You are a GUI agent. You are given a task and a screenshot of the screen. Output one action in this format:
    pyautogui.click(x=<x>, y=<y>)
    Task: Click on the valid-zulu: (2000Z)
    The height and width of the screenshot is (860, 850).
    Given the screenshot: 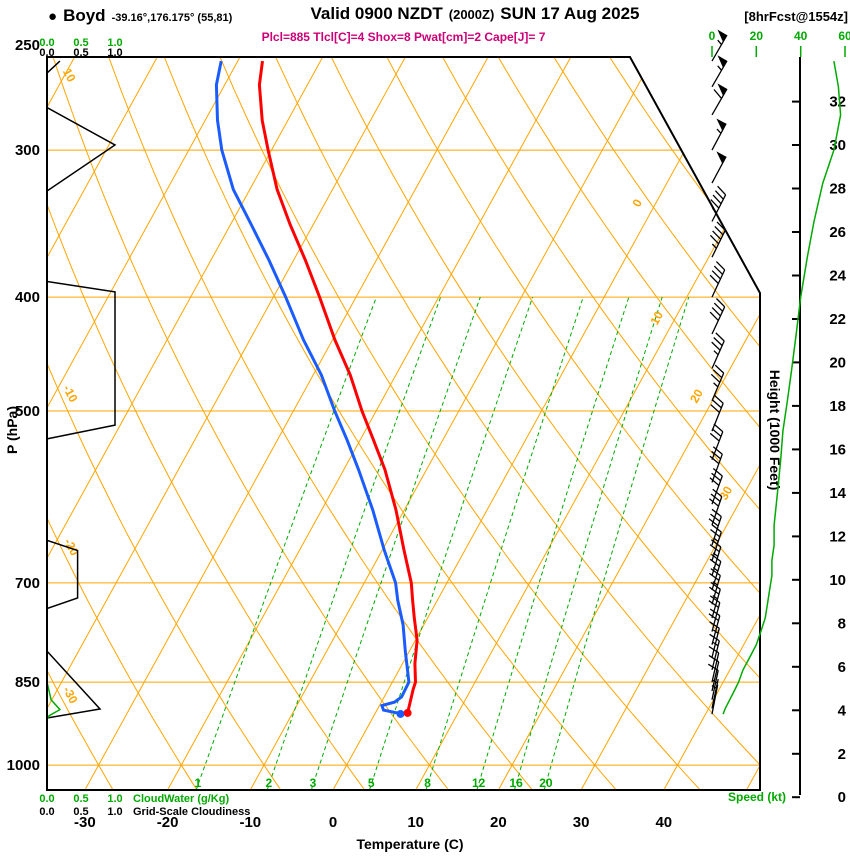 What is the action you would take?
    pyautogui.click(x=471, y=14)
    